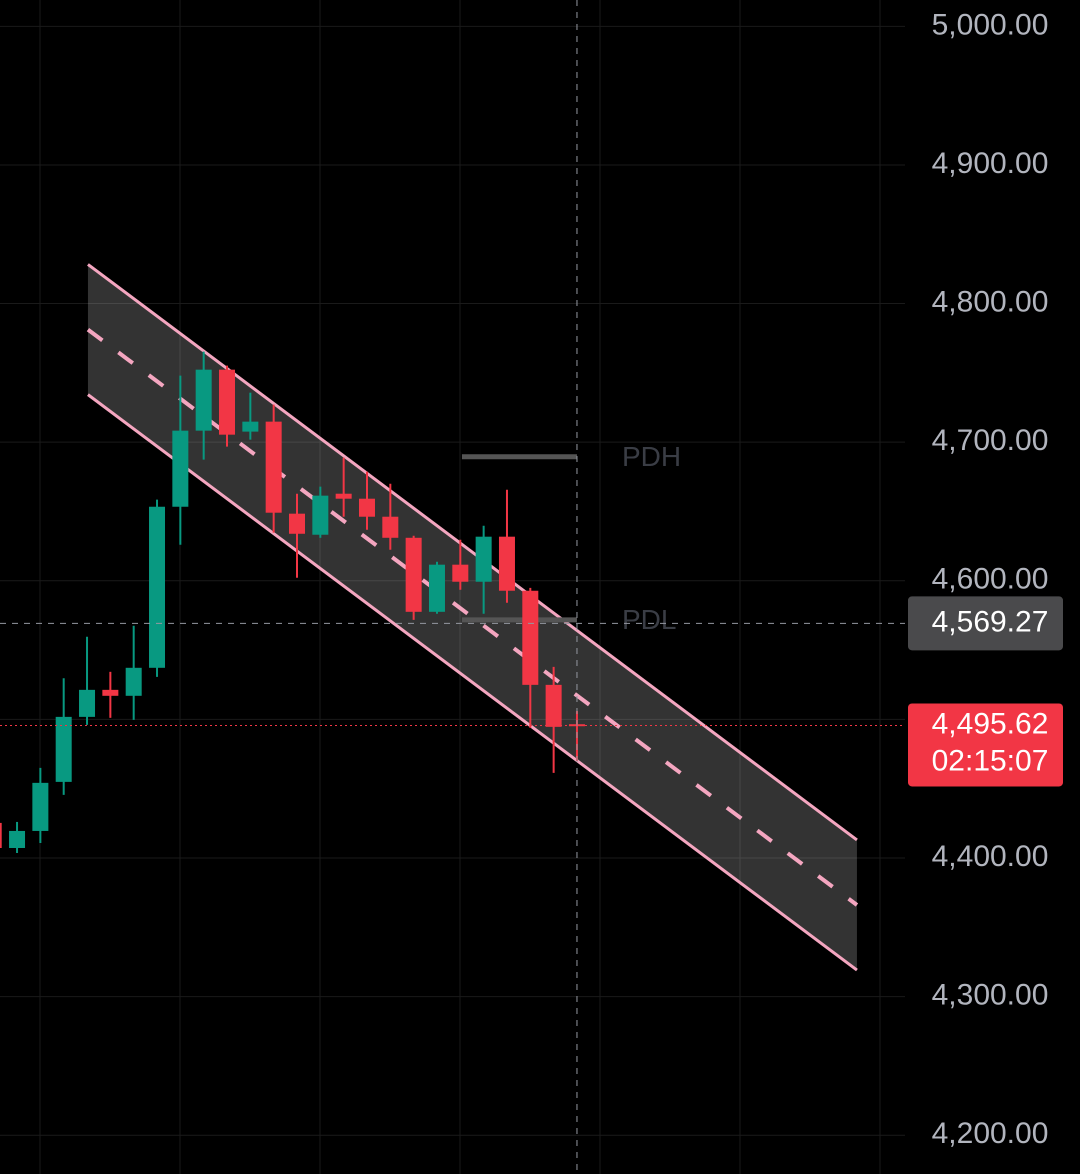 Image resolution: width=1080 pixels, height=1174 pixels. What do you see at coordinates (990, 621) in the screenshot?
I see `crosshair-label: 4,569.27` at bounding box center [990, 621].